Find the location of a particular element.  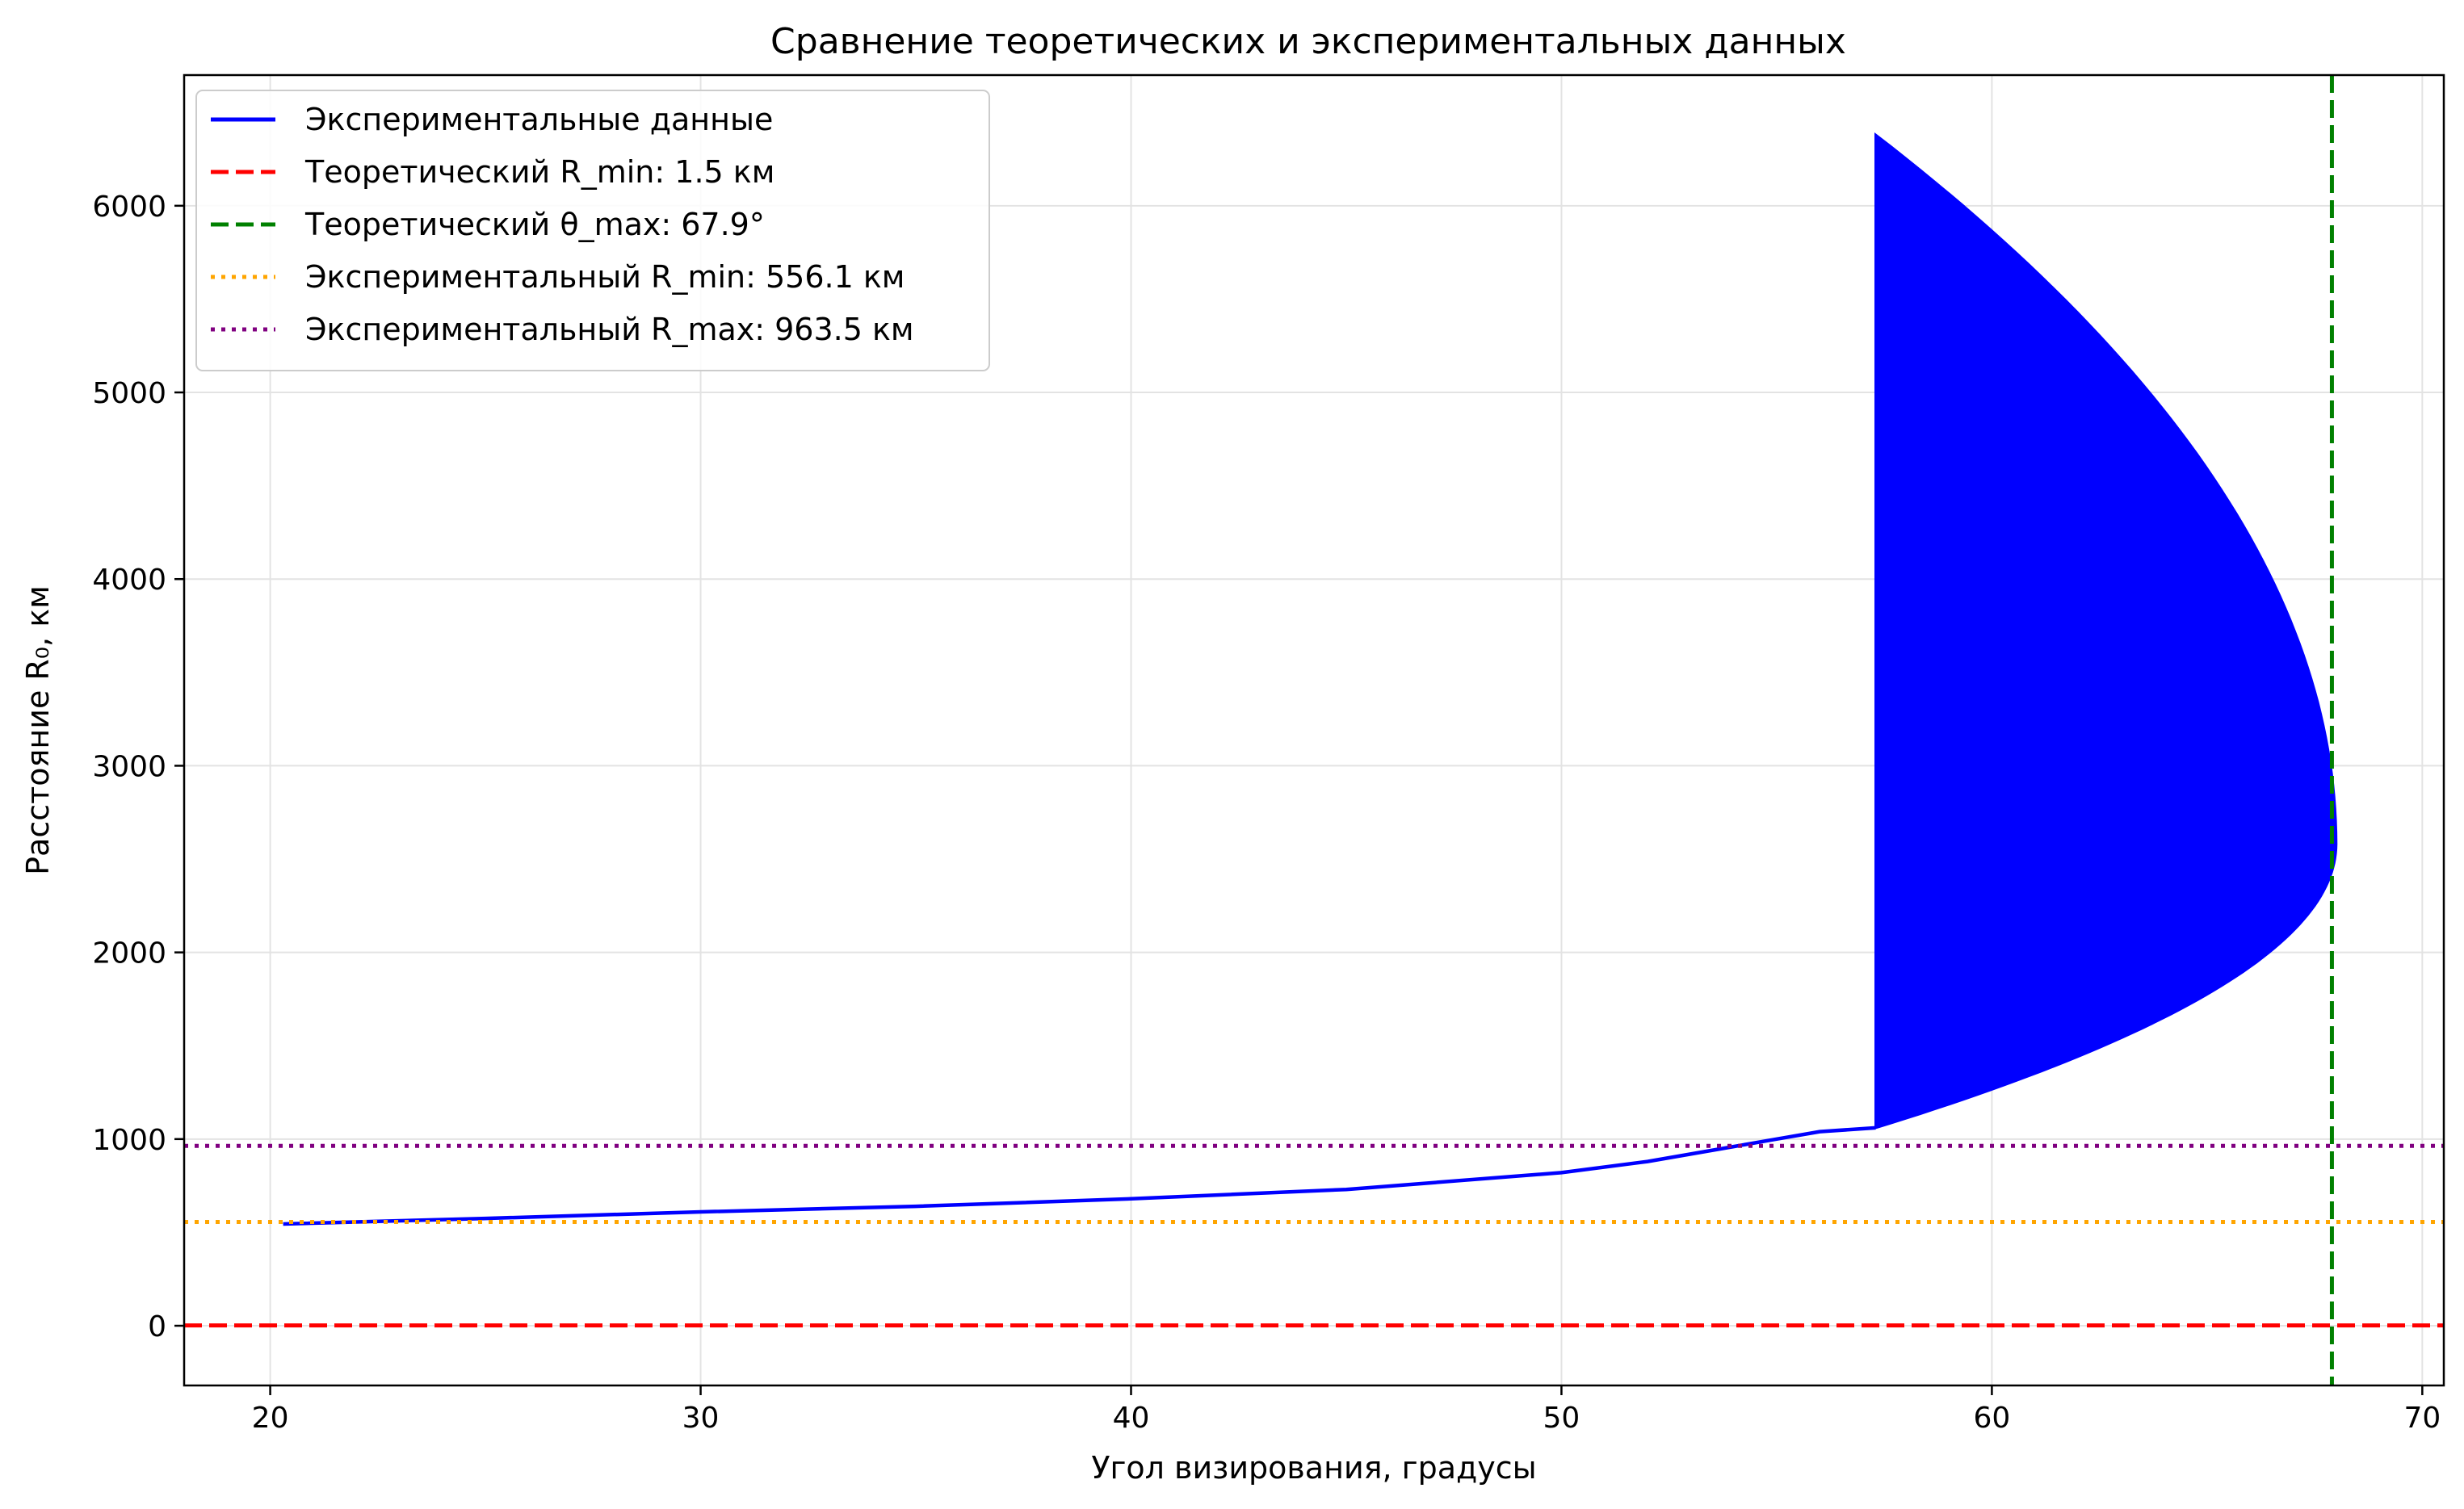

x-tick-label: 40 is located at coordinates (1131, 1418).